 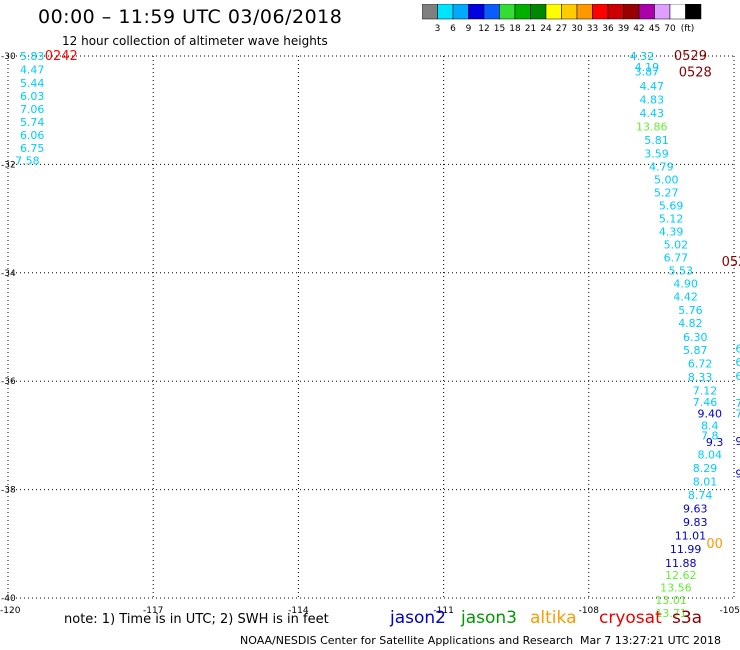 What do you see at coordinates (705, 402) in the screenshot?
I see `wave-height-value: 7.46` at bounding box center [705, 402].